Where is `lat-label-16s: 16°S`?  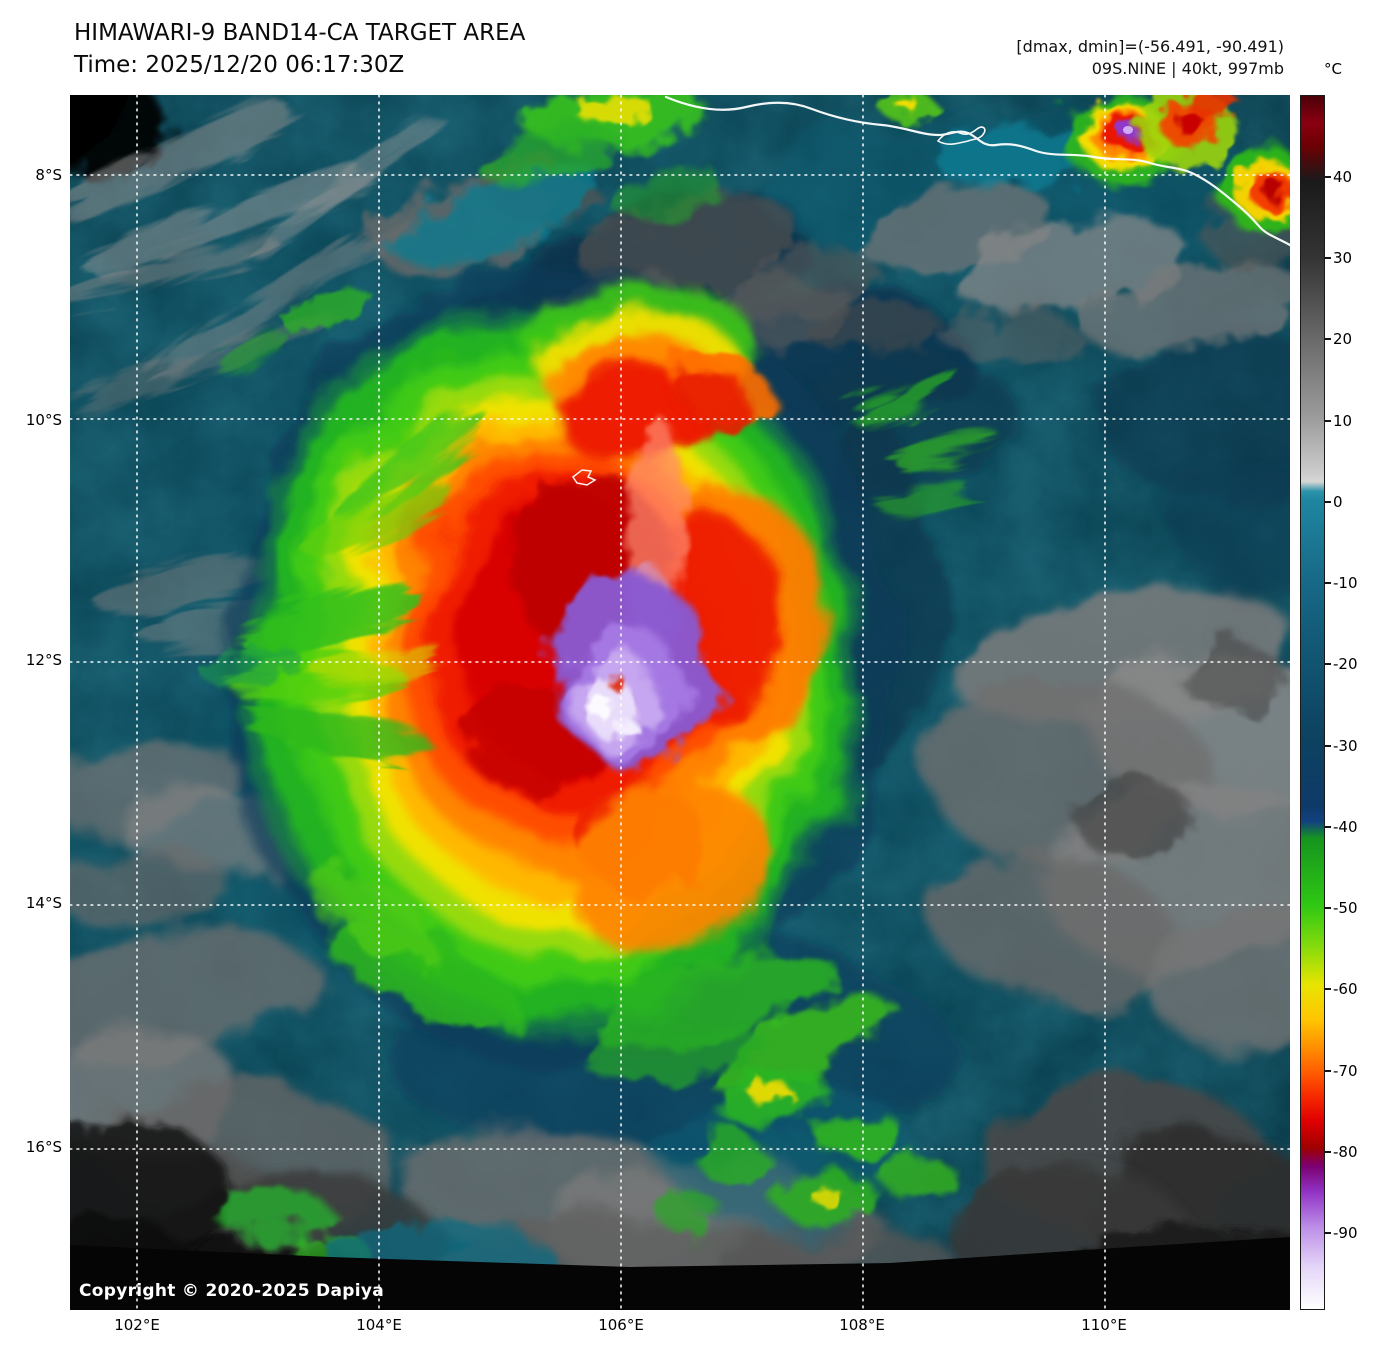
lat-label-16s: 16°S is located at coordinates (43, 1147).